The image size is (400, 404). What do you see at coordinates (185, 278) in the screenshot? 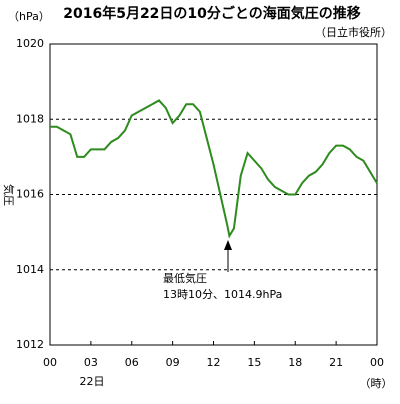
I see `annotation-title: 最低気圧` at bounding box center [185, 278].